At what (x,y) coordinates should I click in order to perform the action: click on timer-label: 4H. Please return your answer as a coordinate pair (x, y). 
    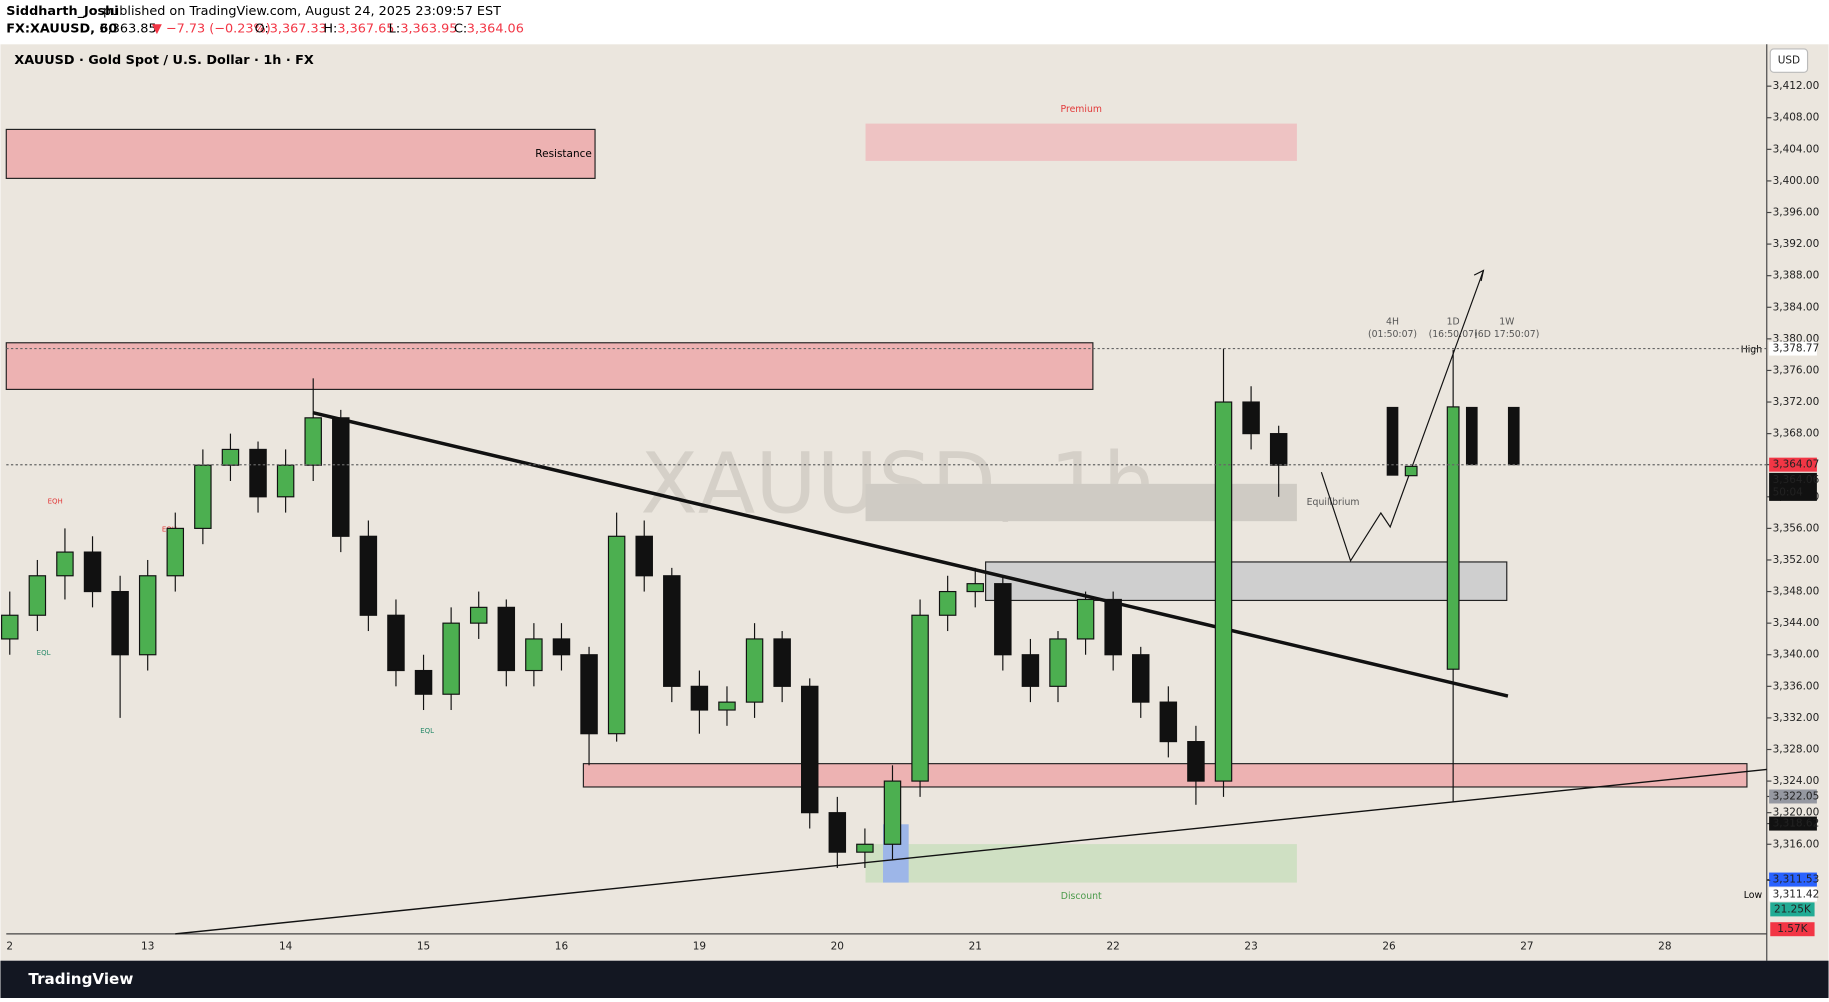
    Looking at the image, I should click on (1392, 321).